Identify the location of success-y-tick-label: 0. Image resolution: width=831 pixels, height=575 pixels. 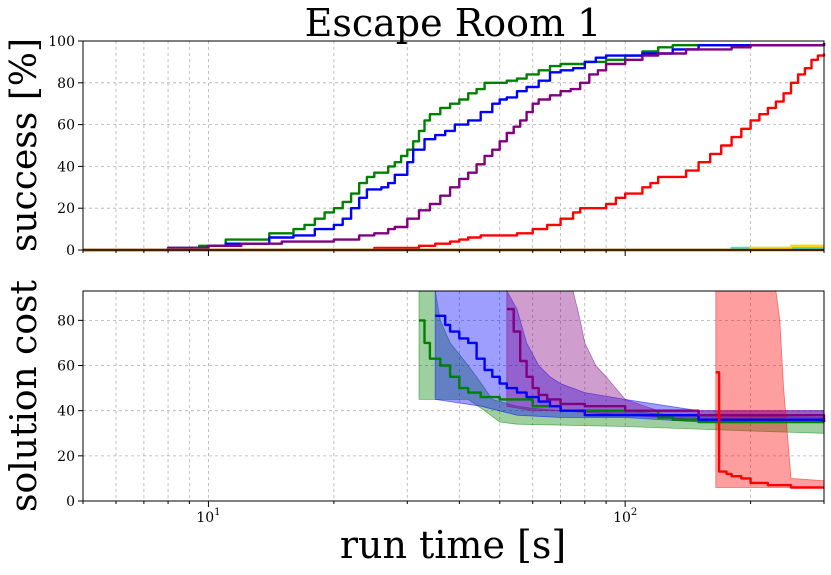
(70, 251).